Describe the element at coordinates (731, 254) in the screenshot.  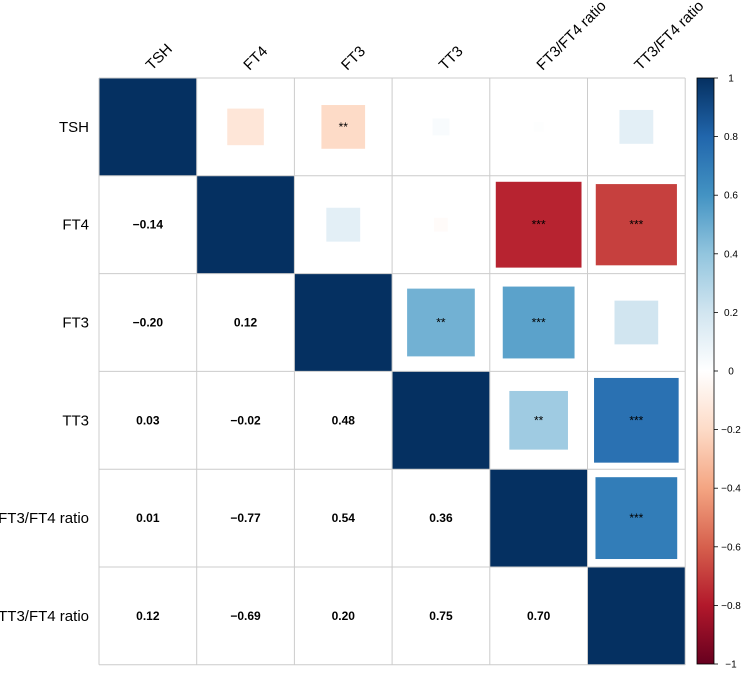
I see `colorbar-tick-label: 0.4` at that location.